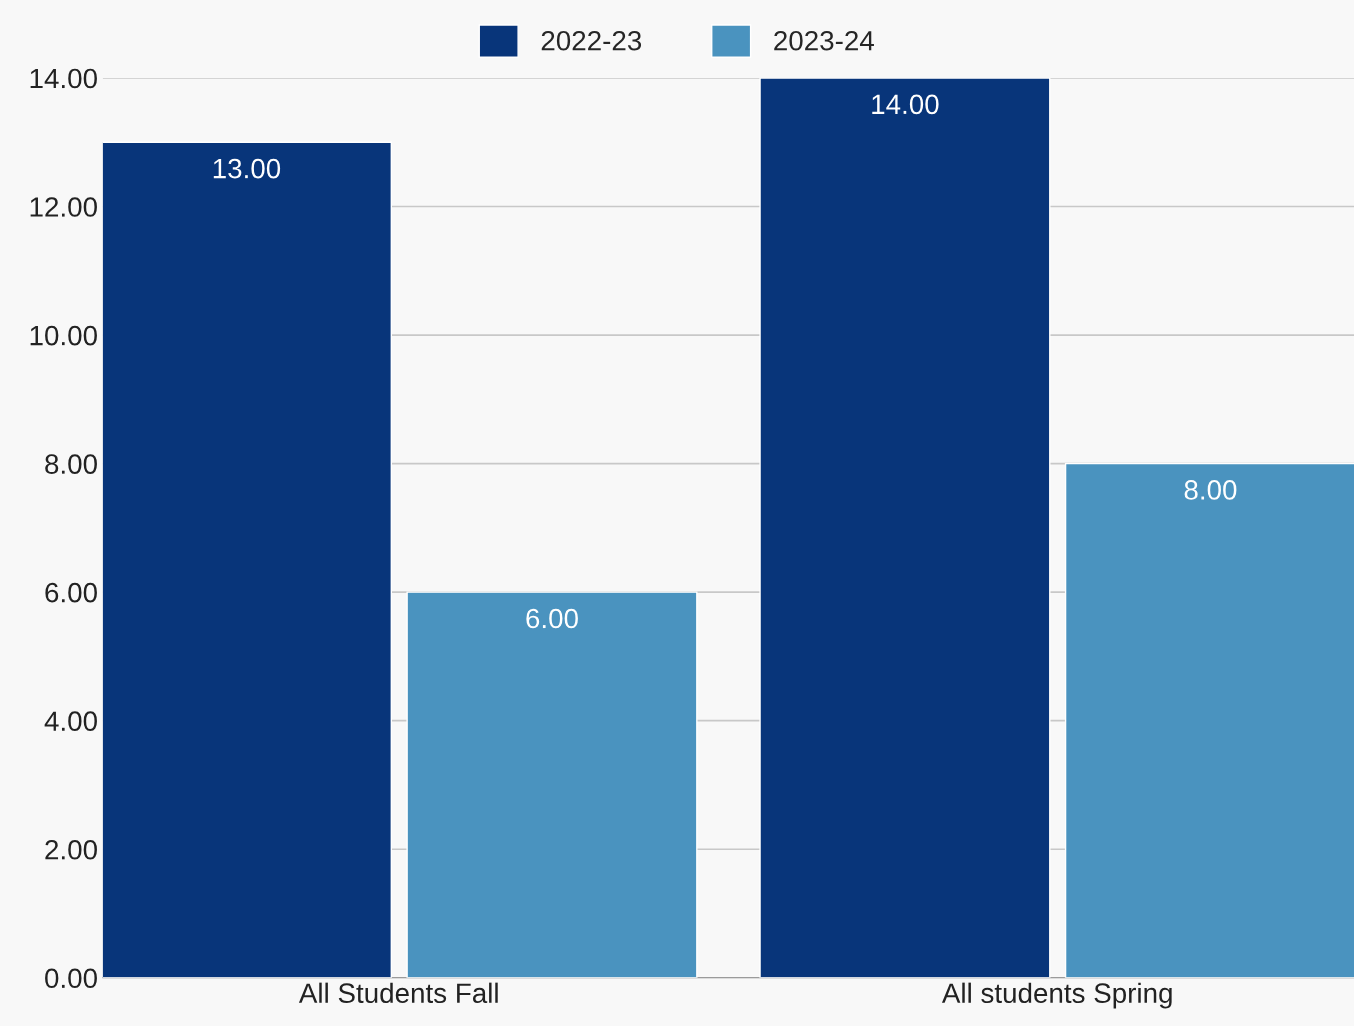  Describe the element at coordinates (63, 335) in the screenshot. I see `y-tick-label: 10.00` at that location.